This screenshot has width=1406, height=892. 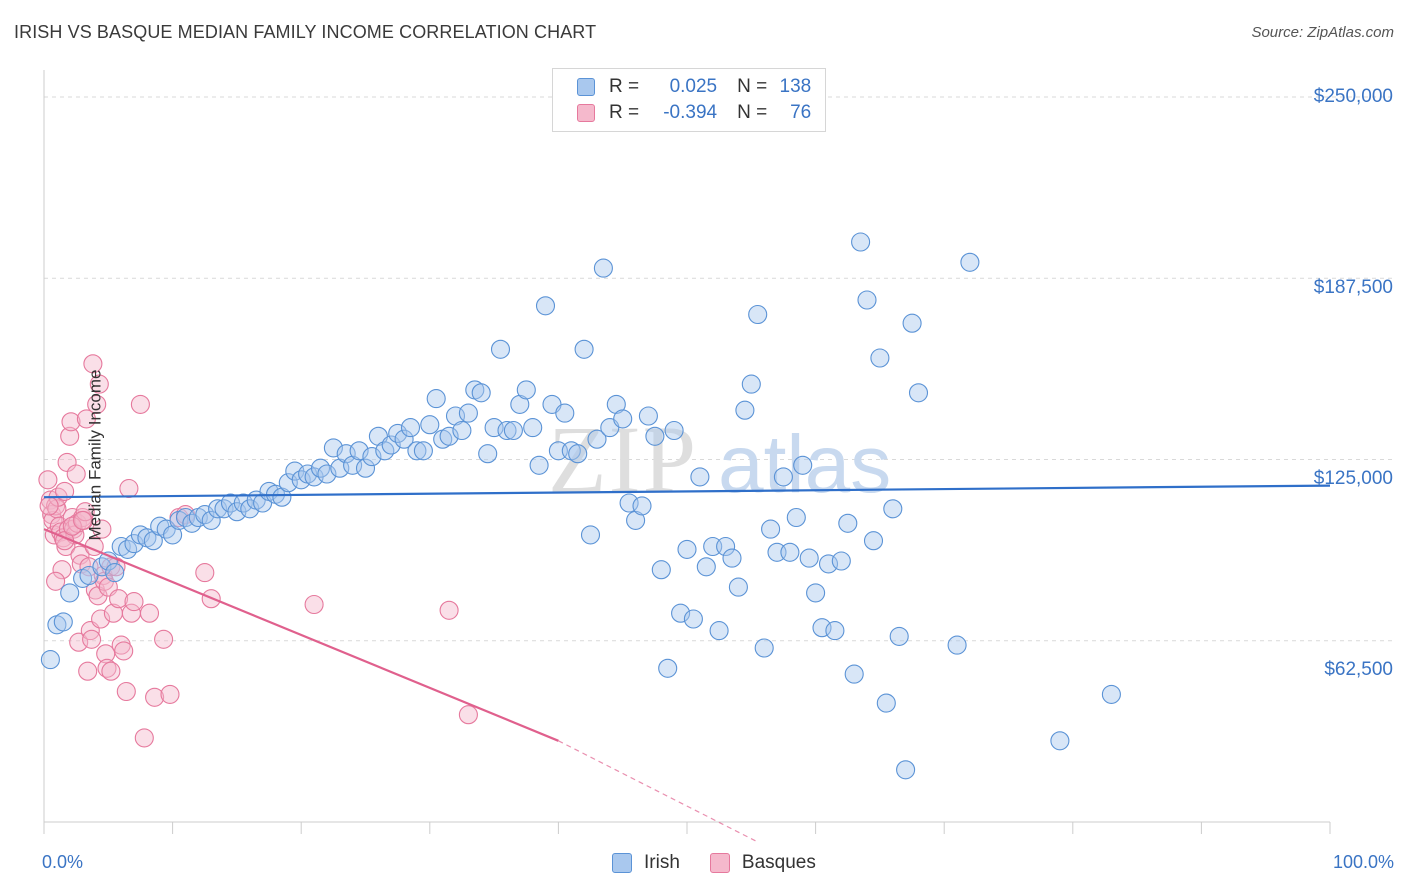 I want to click on y-axis-label: Median Family Income, so click(x=95, y=455).